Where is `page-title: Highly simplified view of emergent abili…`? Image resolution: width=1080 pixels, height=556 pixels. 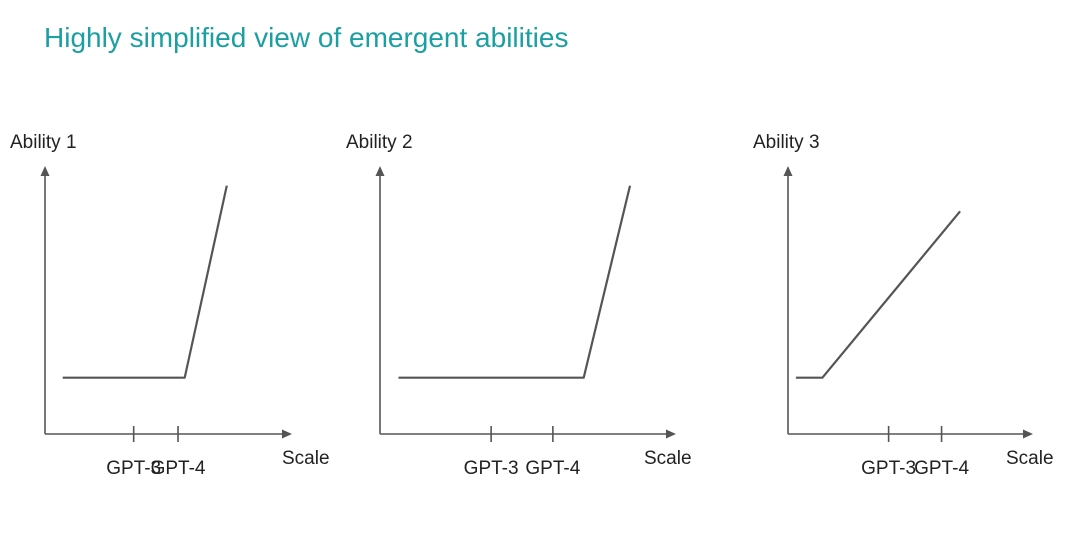
page-title: Highly simplified view of emergent abili… is located at coordinates (306, 37).